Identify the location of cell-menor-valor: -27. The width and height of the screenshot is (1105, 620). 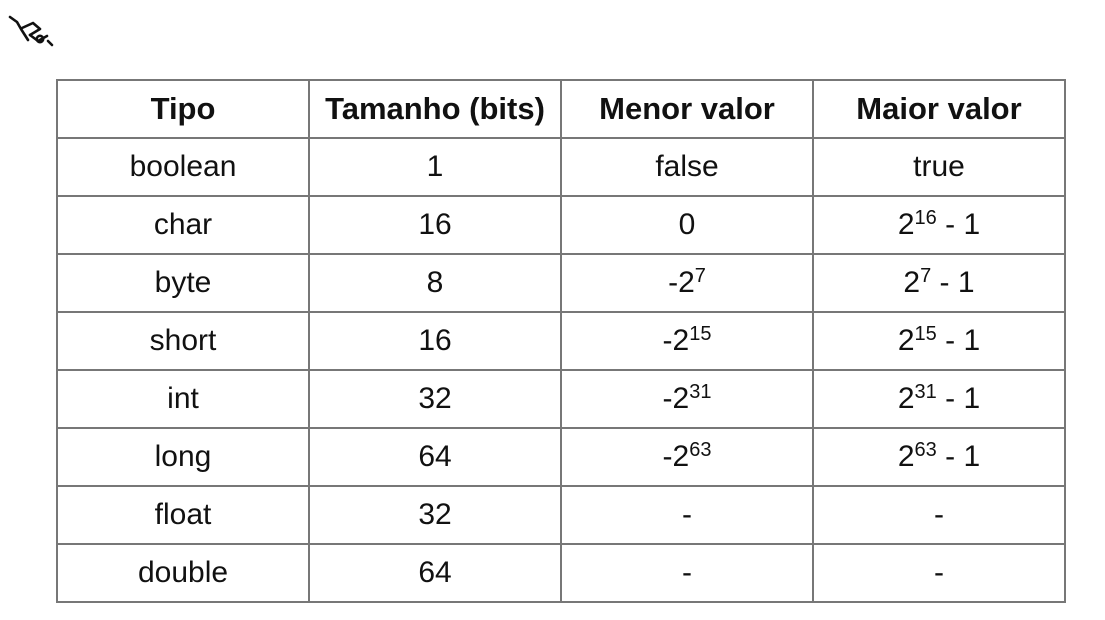
(687, 283).